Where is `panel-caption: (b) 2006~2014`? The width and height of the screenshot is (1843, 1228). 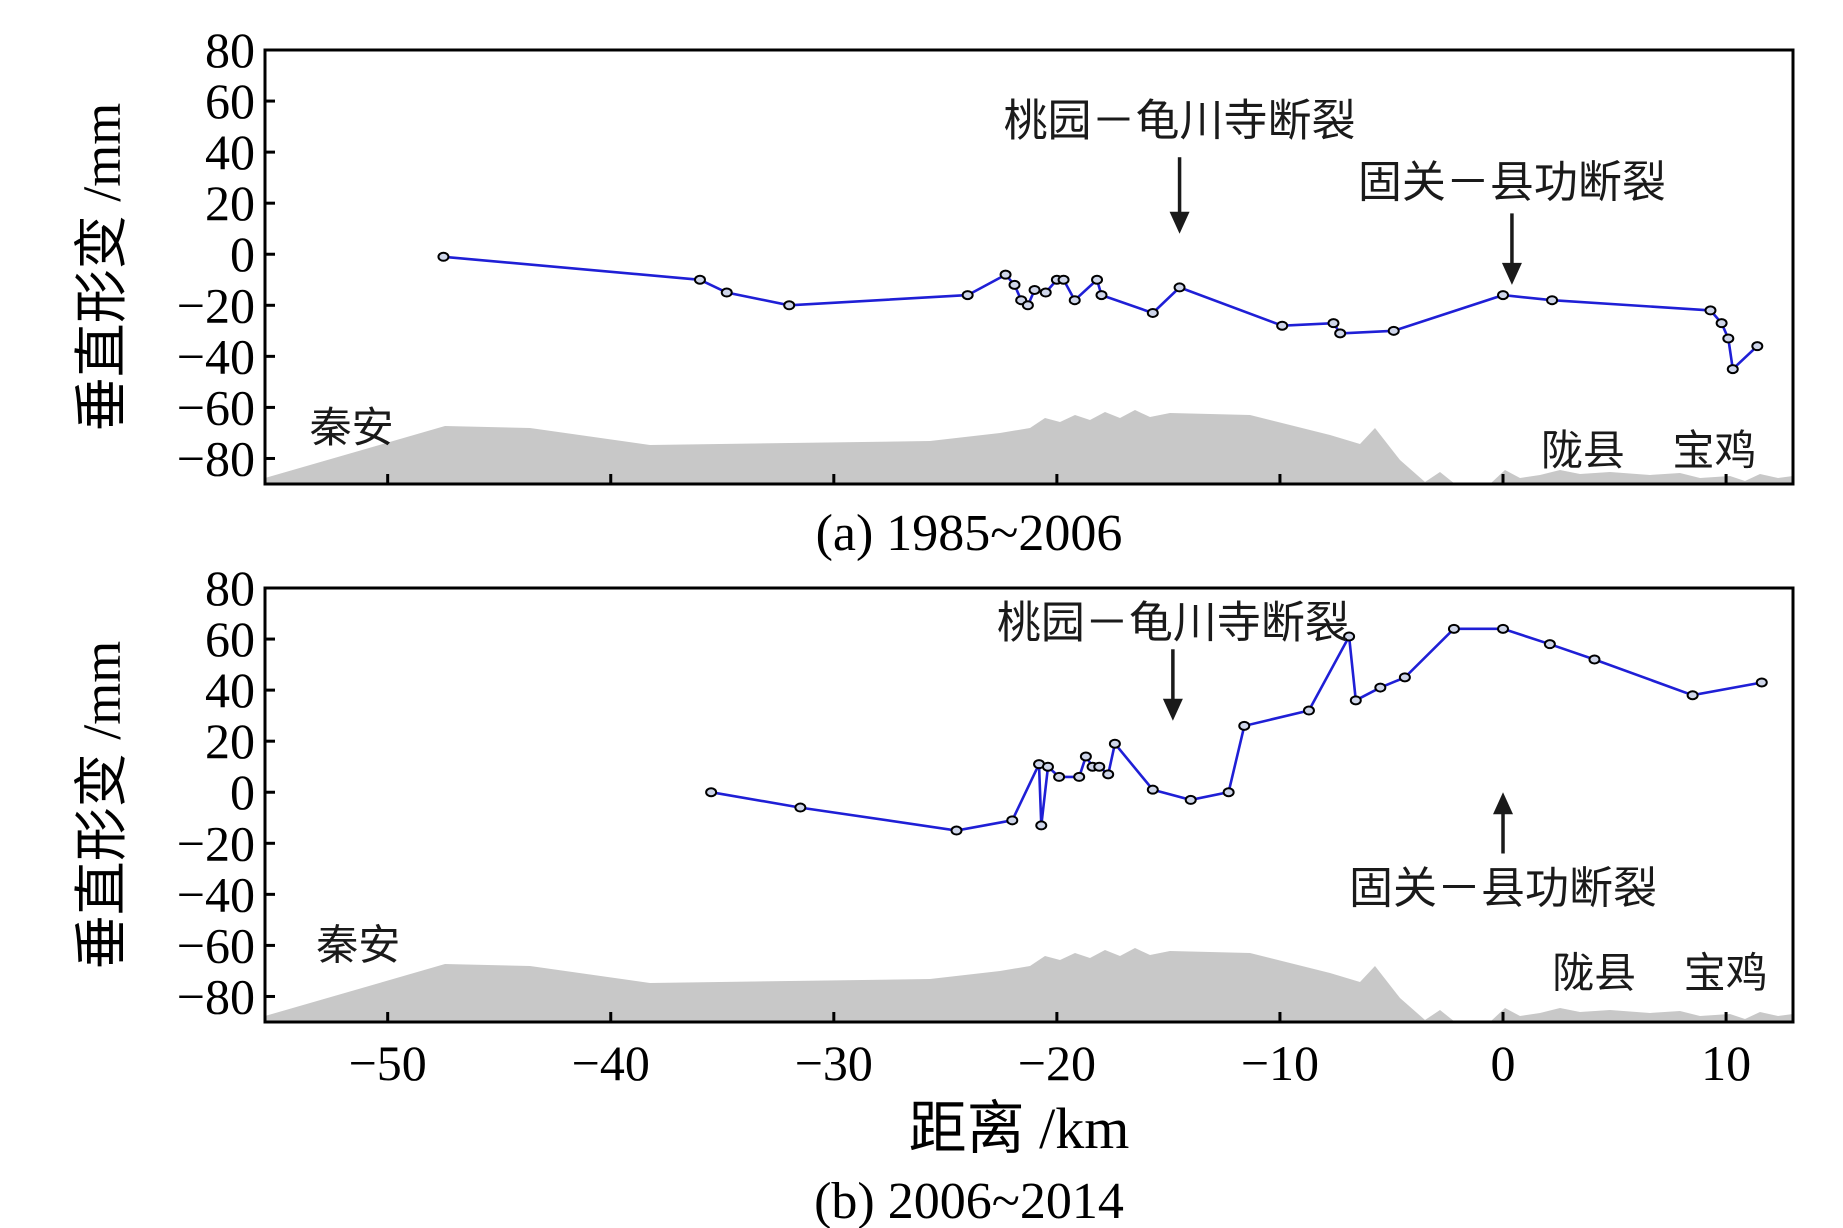
panel-caption: (b) 2006~2014 is located at coordinates (969, 1200).